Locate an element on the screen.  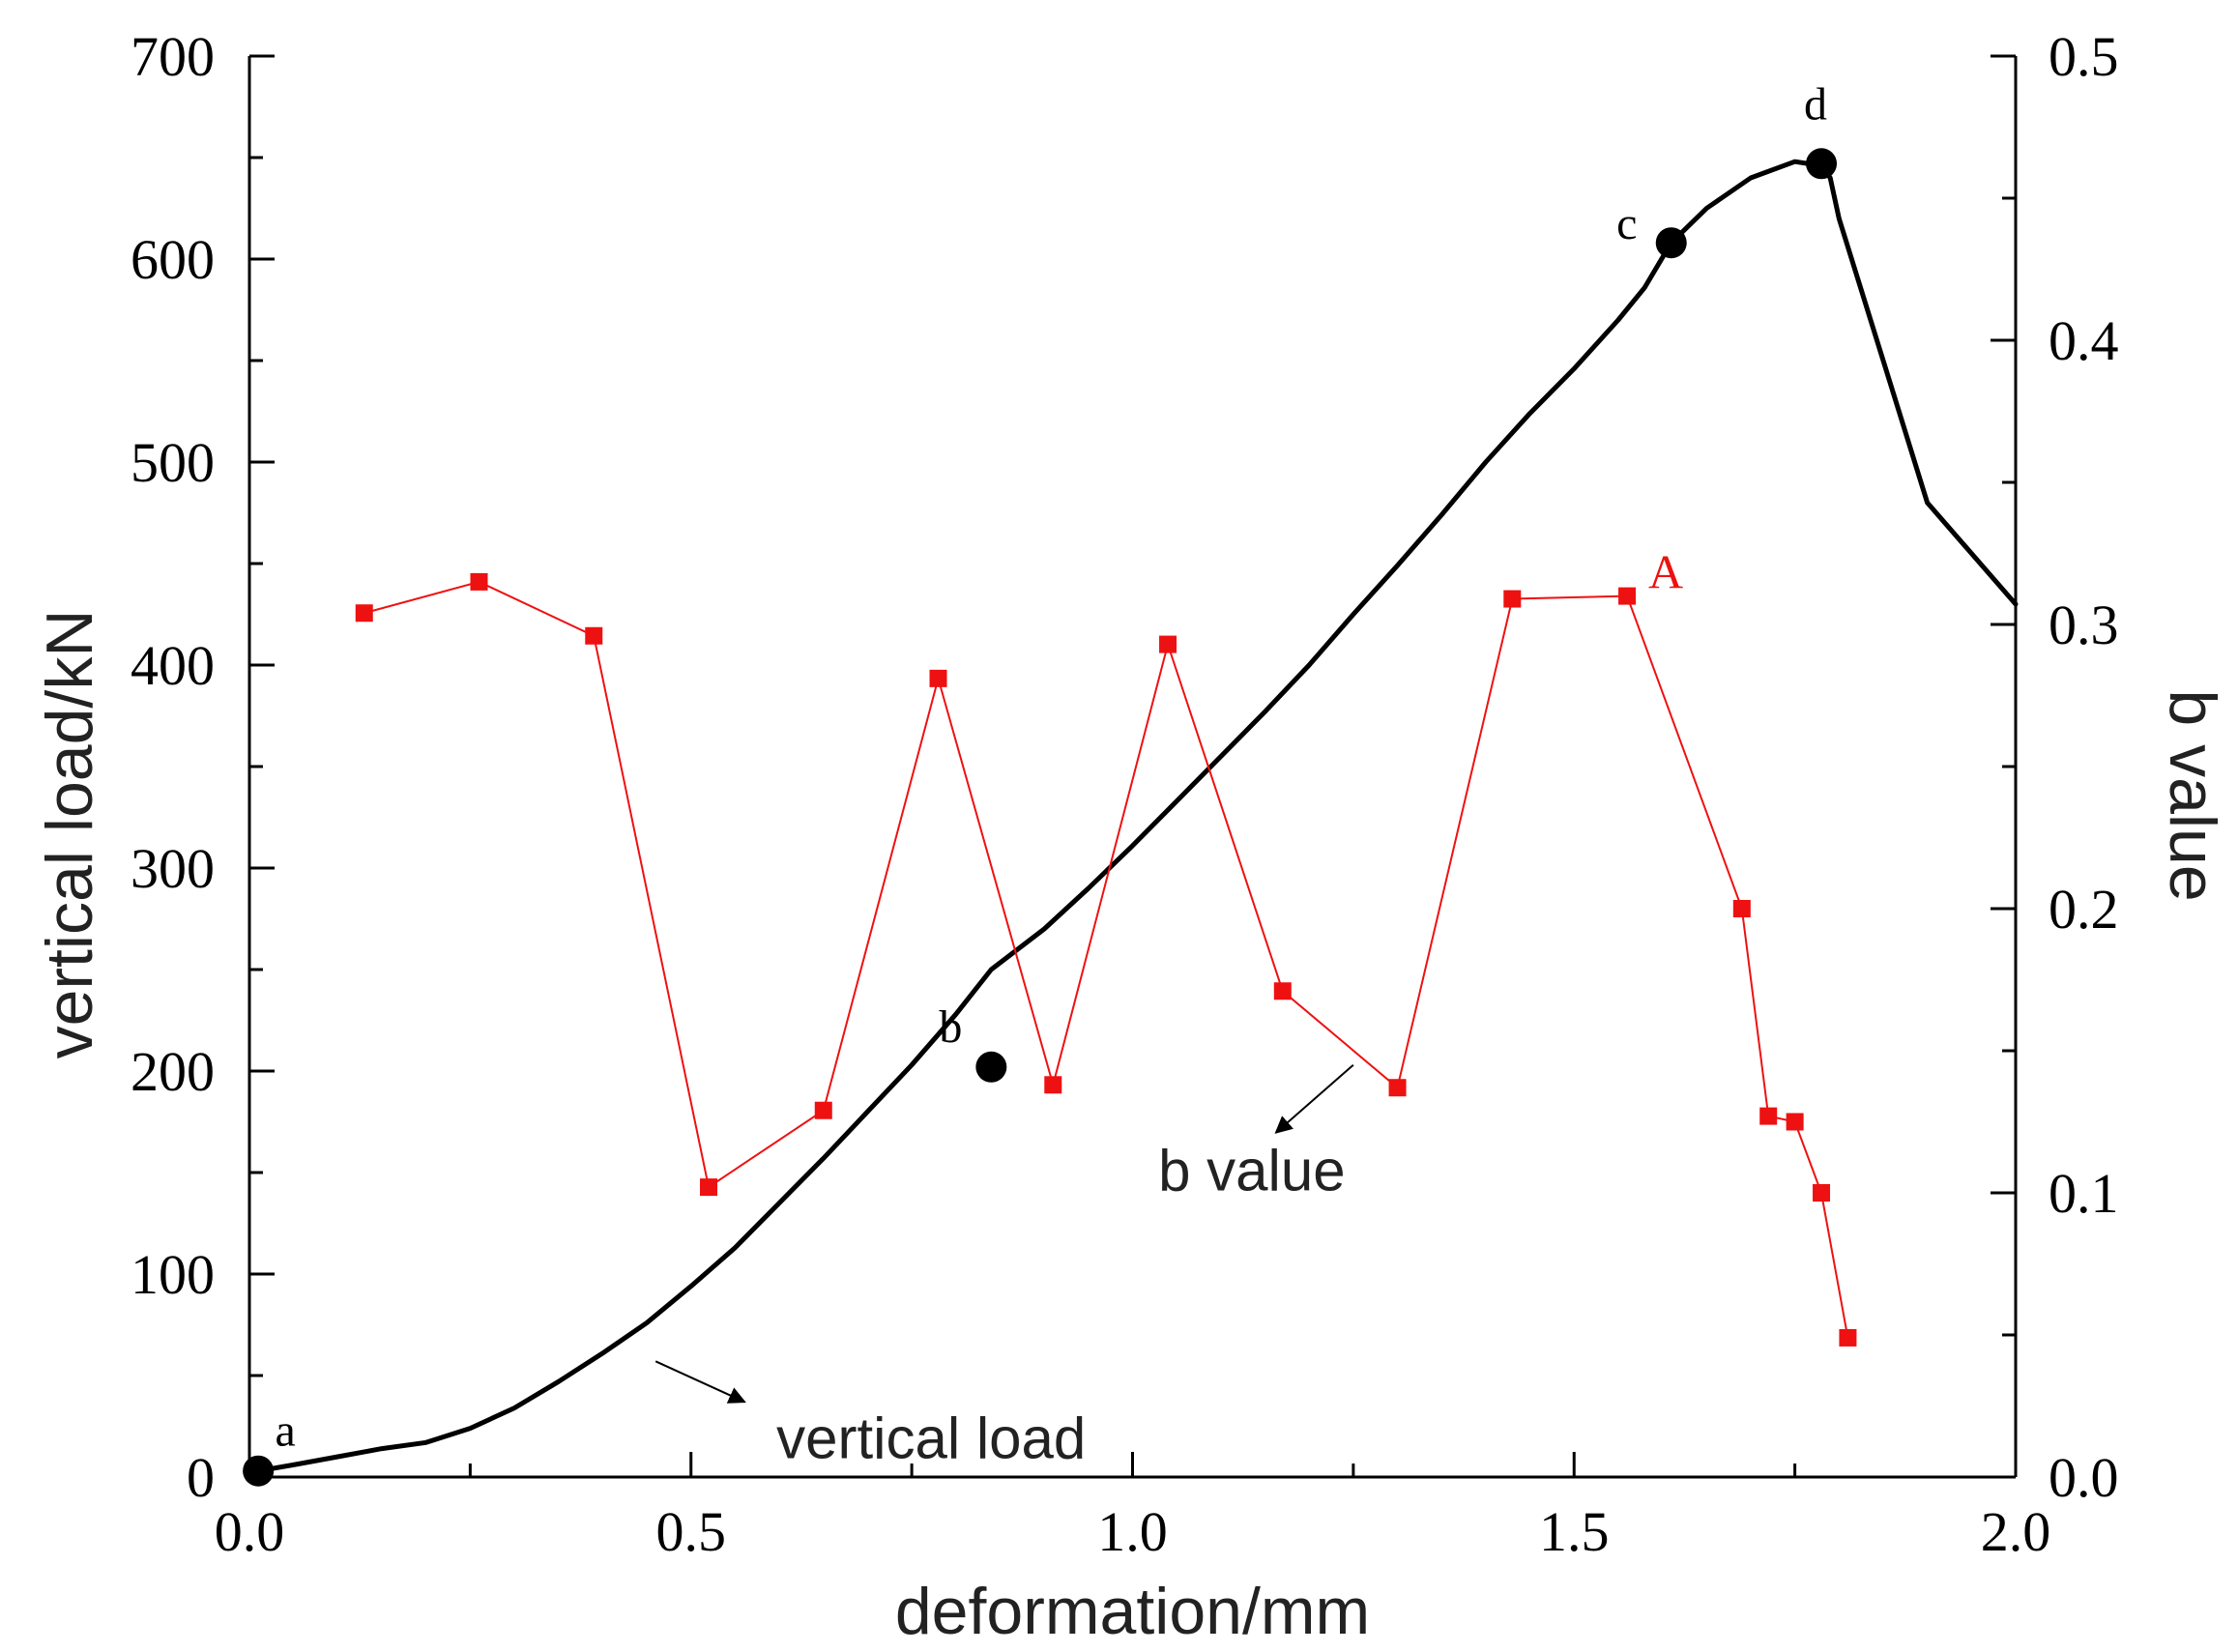
y-left-tick-label: 500 is located at coordinates (173, 462).